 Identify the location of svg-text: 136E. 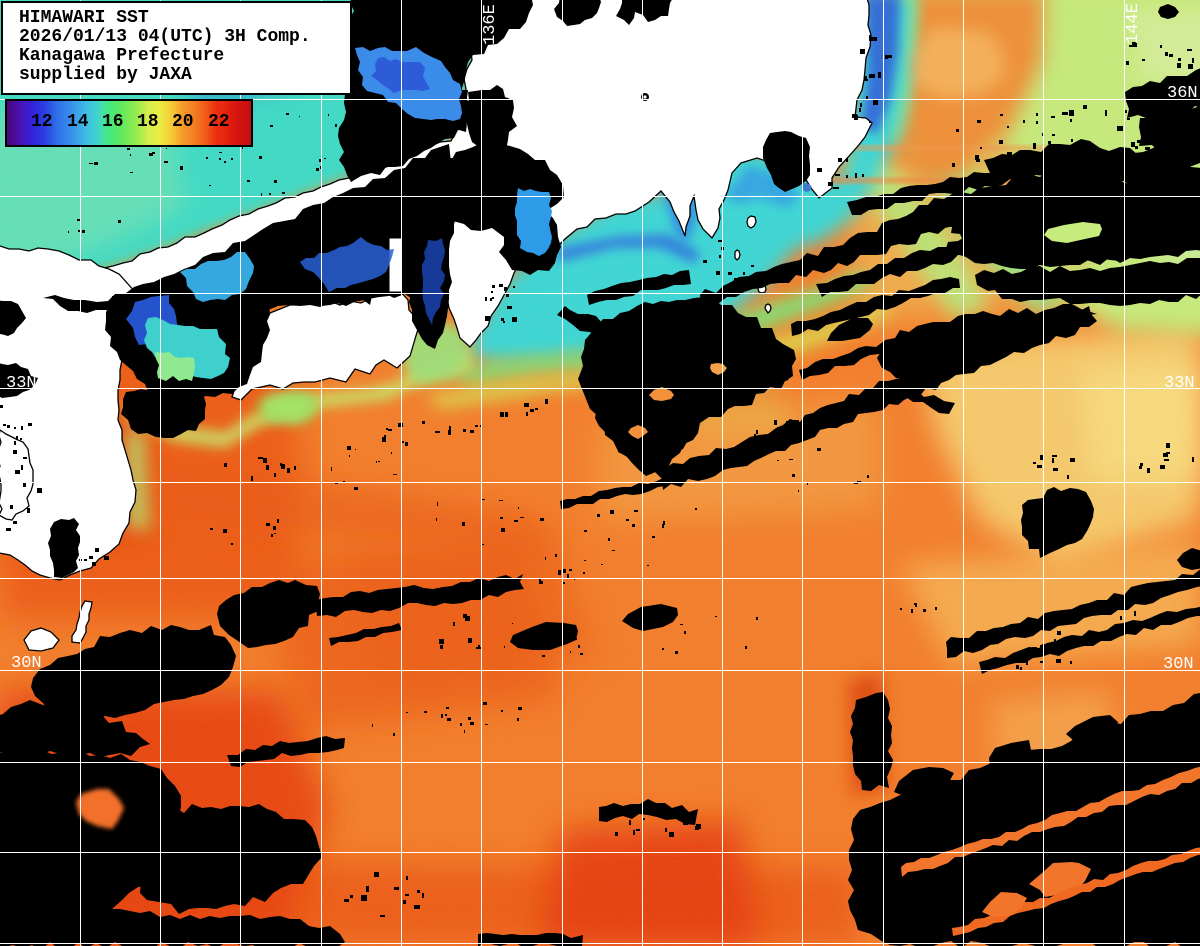
(490, 24).